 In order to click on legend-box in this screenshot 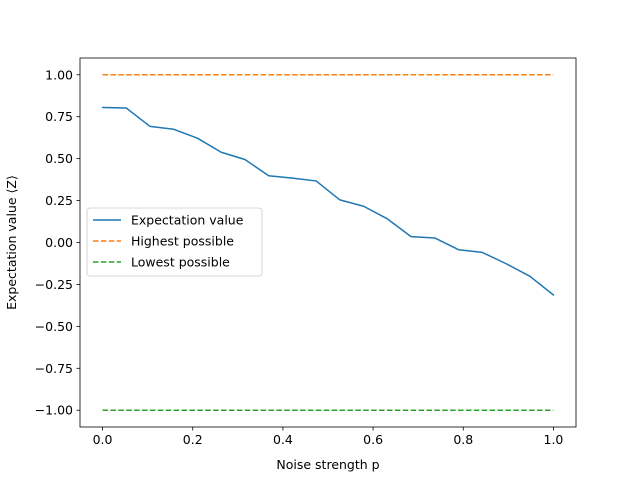, I will do `click(174, 242)`.